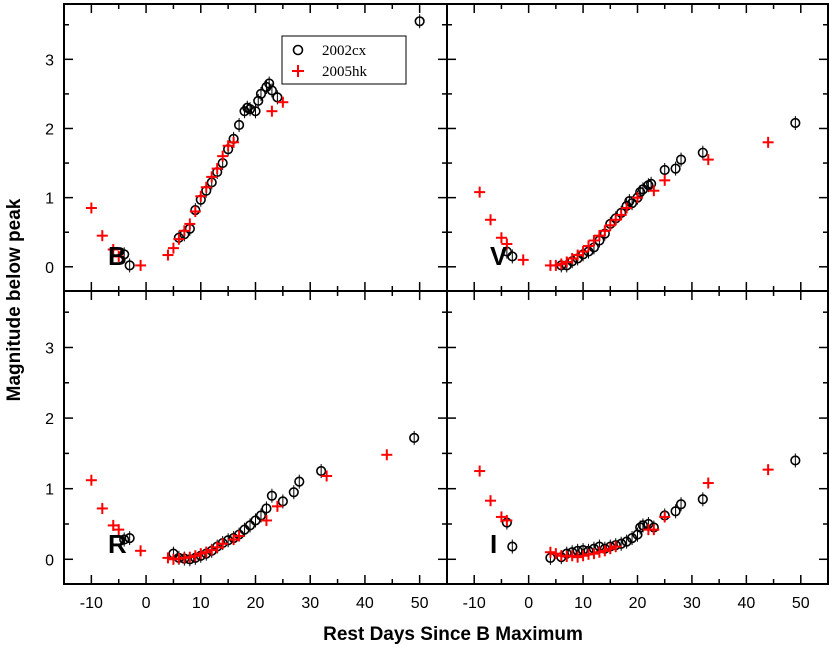 This screenshot has width=830, height=647. I want to click on y-tick-label: 3, so click(49, 60).